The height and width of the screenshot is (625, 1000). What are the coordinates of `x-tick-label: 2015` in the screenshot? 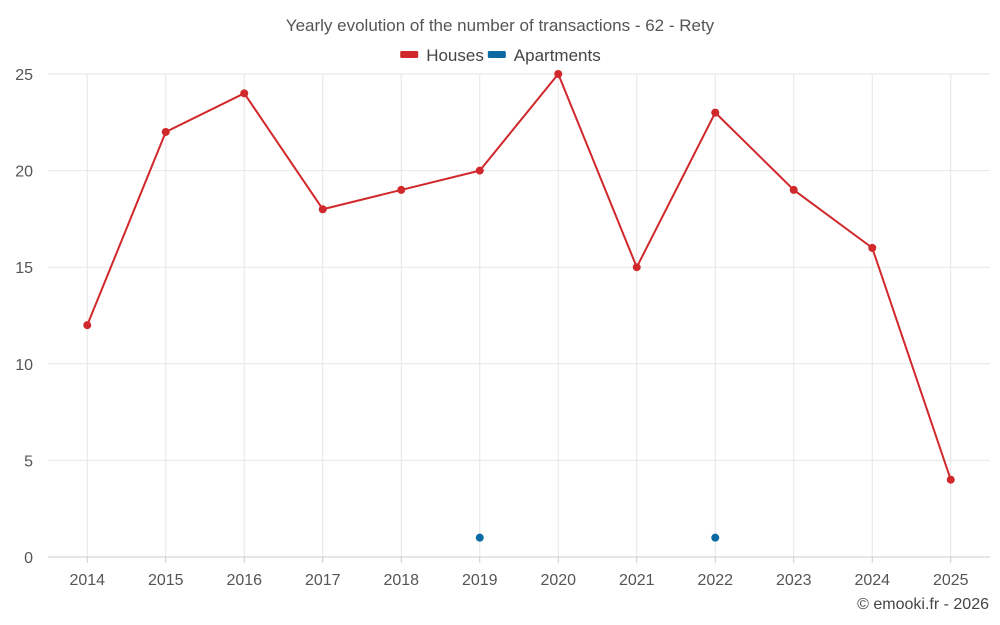 It's located at (166, 580).